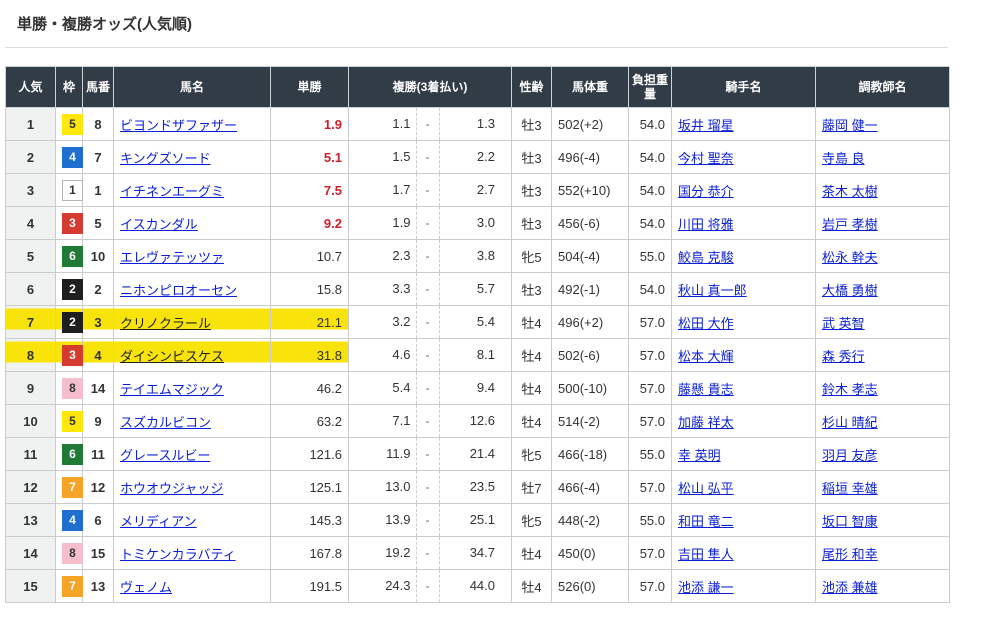 This screenshot has width=983, height=618. I want to click on horse-name-cell: イチネンエーグミ, so click(192, 190).